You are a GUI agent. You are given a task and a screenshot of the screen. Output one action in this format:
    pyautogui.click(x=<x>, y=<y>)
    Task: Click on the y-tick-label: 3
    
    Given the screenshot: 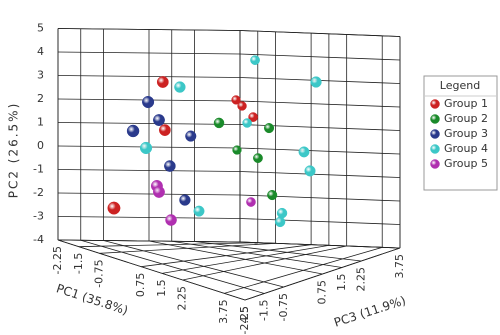 What is the action you would take?
    pyautogui.click(x=40, y=75)
    